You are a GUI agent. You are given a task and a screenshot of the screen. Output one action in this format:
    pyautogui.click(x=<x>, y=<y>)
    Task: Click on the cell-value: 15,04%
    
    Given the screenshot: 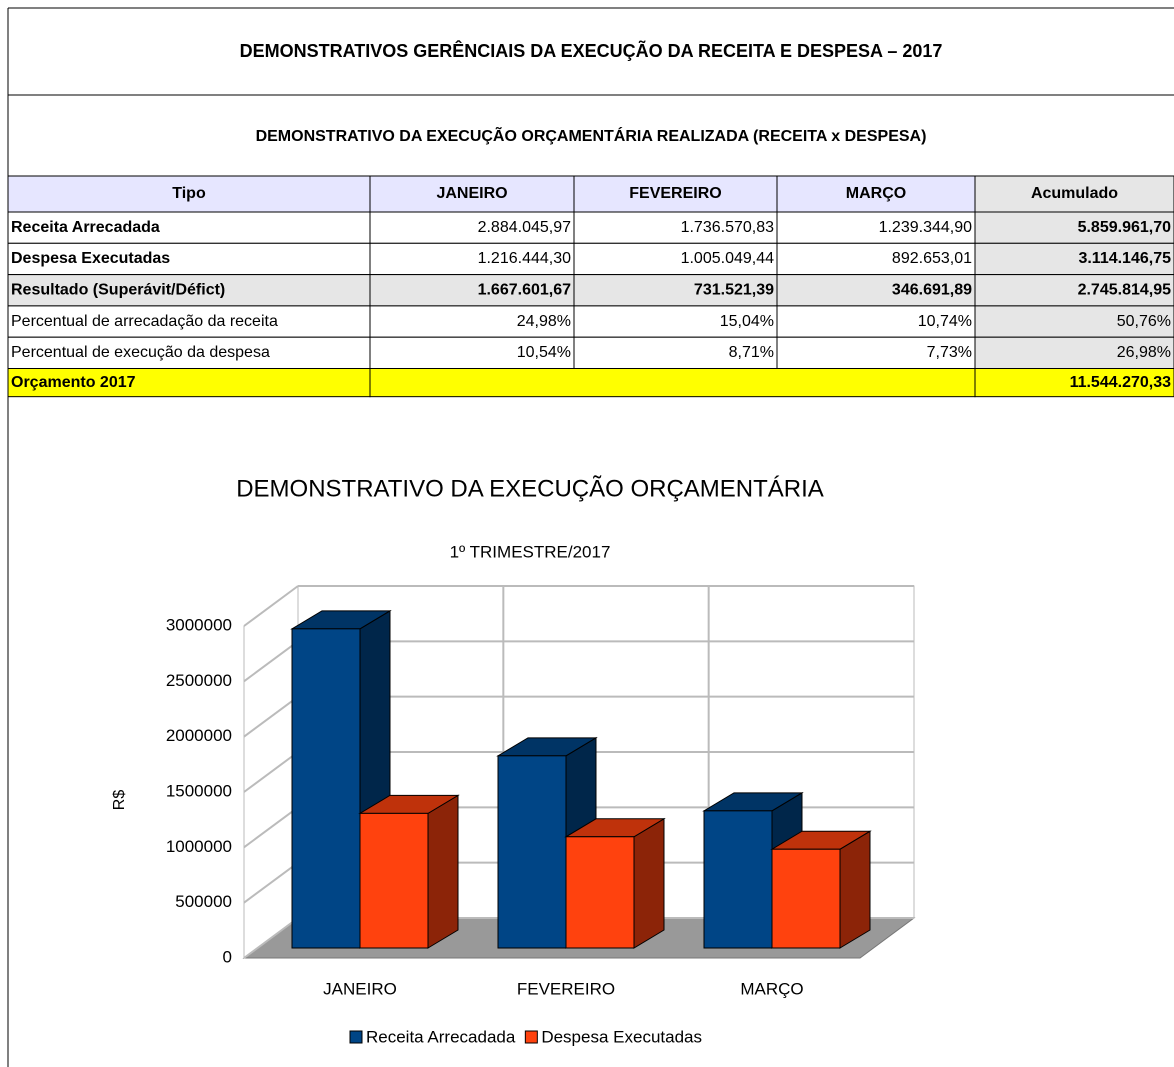 What is the action you would take?
    pyautogui.click(x=747, y=321)
    